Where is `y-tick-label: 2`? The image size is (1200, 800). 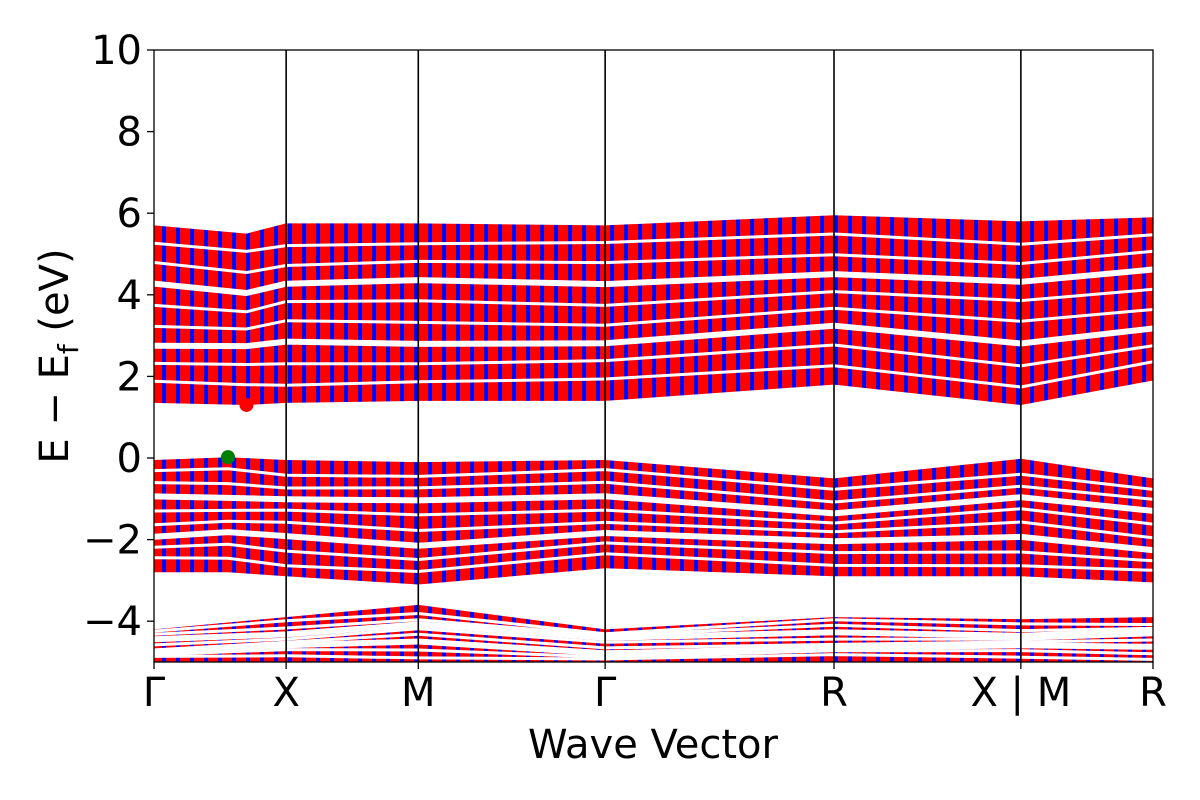
y-tick-label: 2 is located at coordinates (129, 377).